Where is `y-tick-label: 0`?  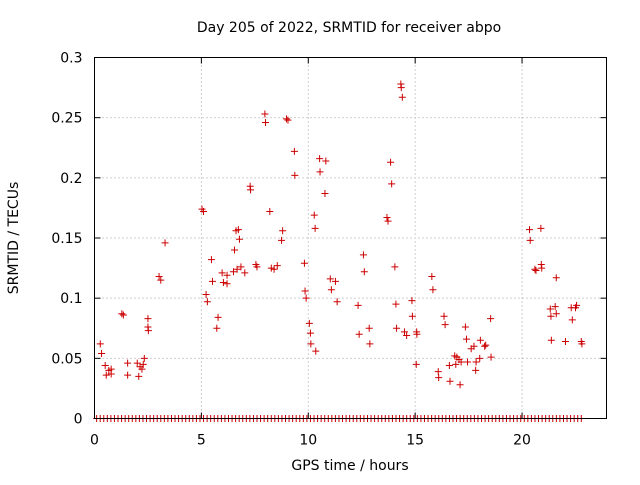 y-tick-label: 0 is located at coordinates (78, 420).